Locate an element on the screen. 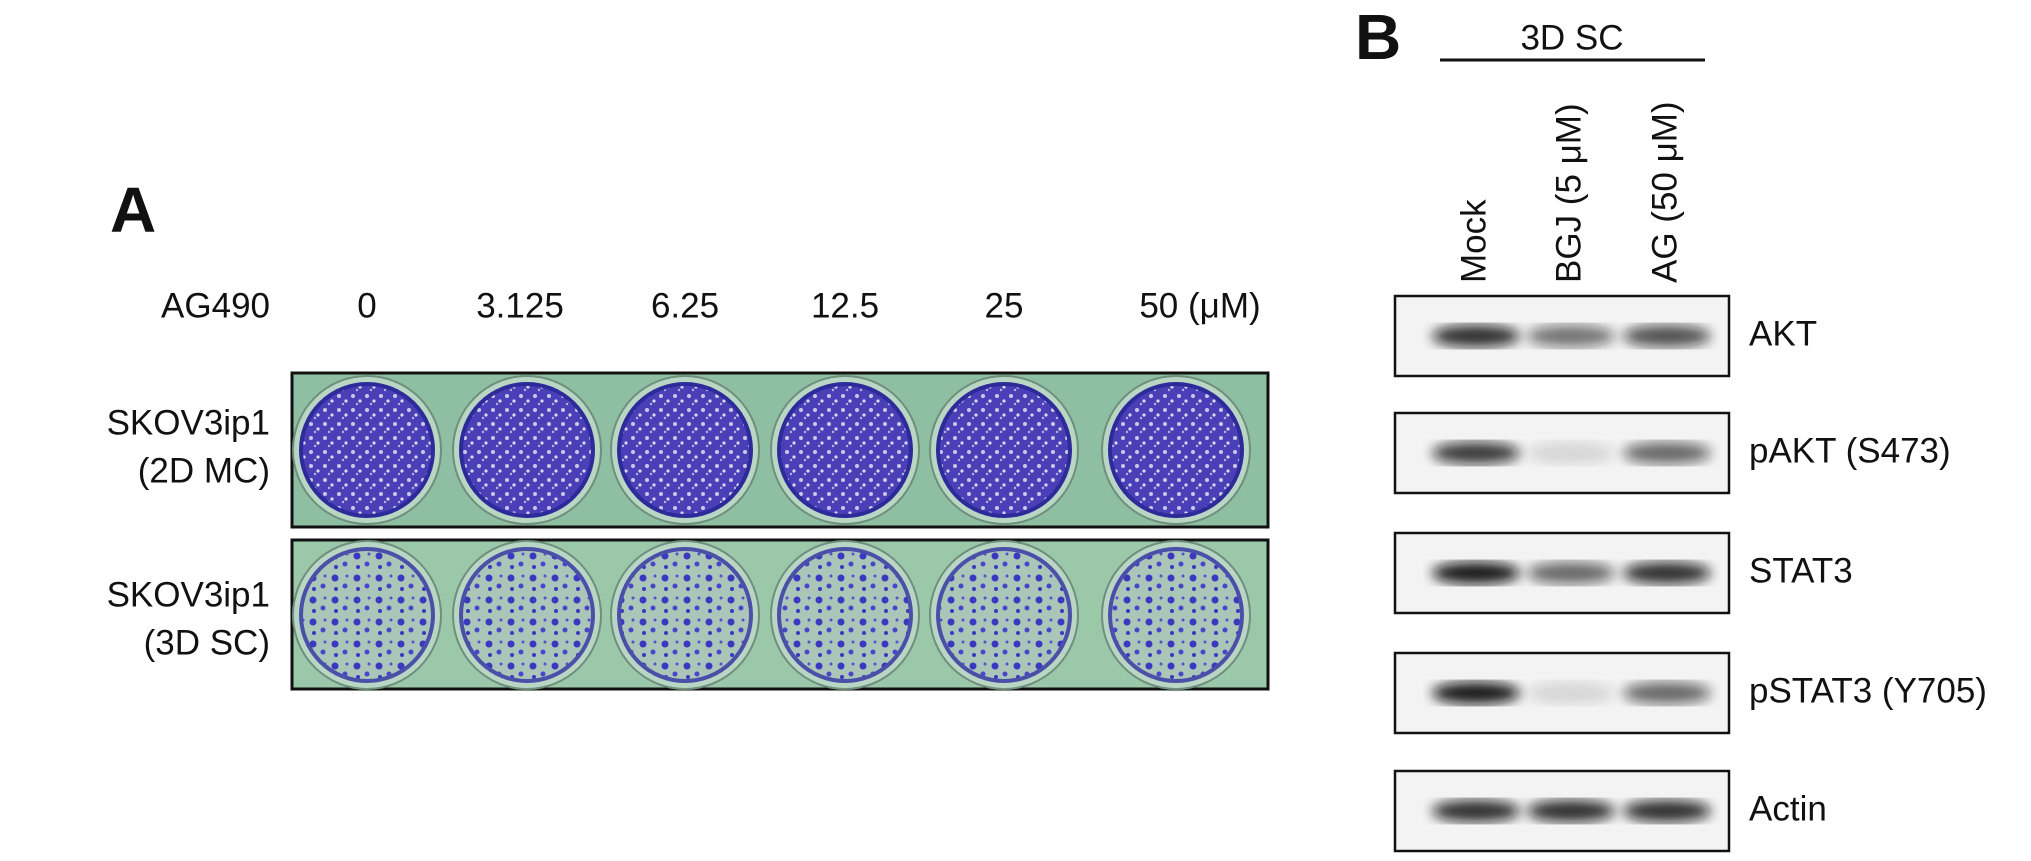 The height and width of the screenshot is (861, 2031). group-label: 3D SC is located at coordinates (1571, 37).